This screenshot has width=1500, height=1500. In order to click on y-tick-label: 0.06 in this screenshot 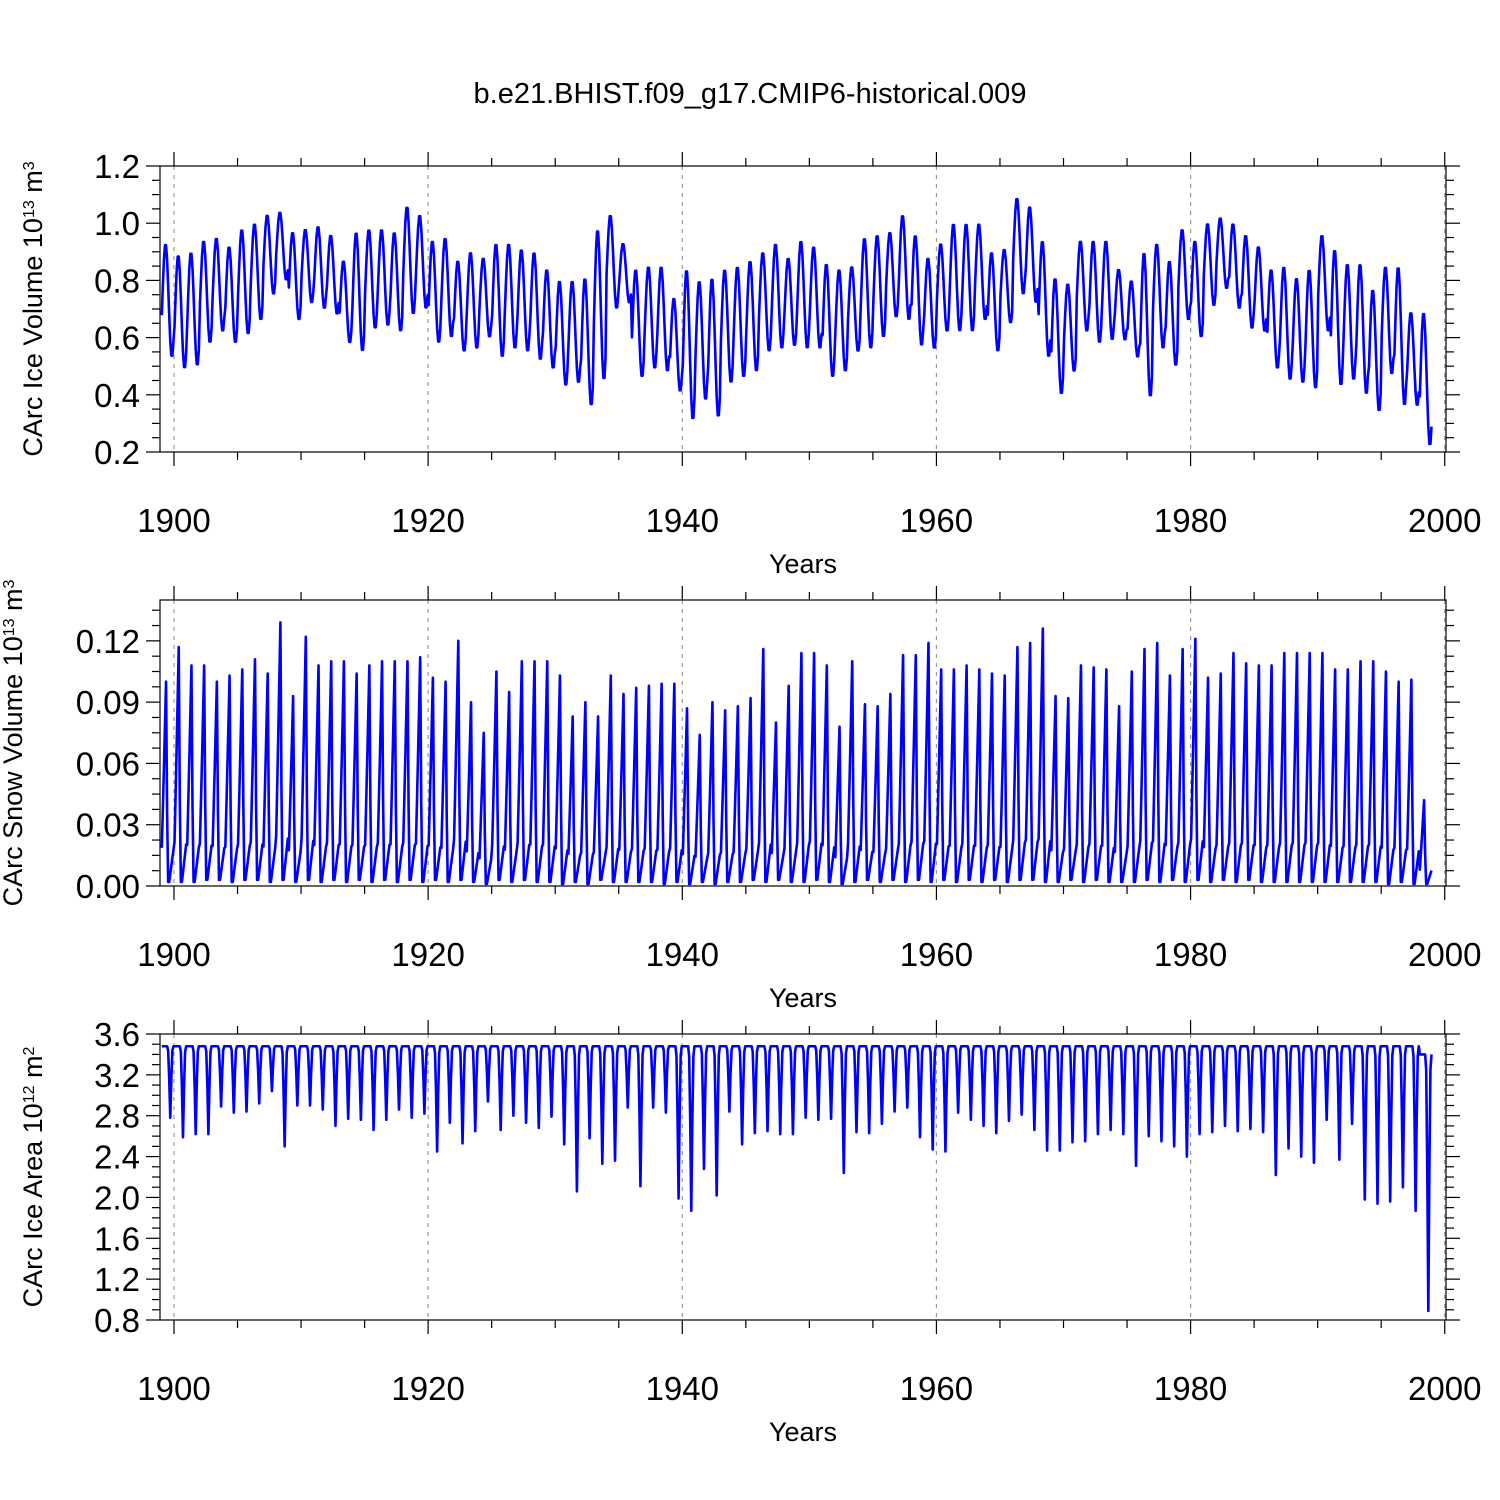, I will do `click(108, 763)`.